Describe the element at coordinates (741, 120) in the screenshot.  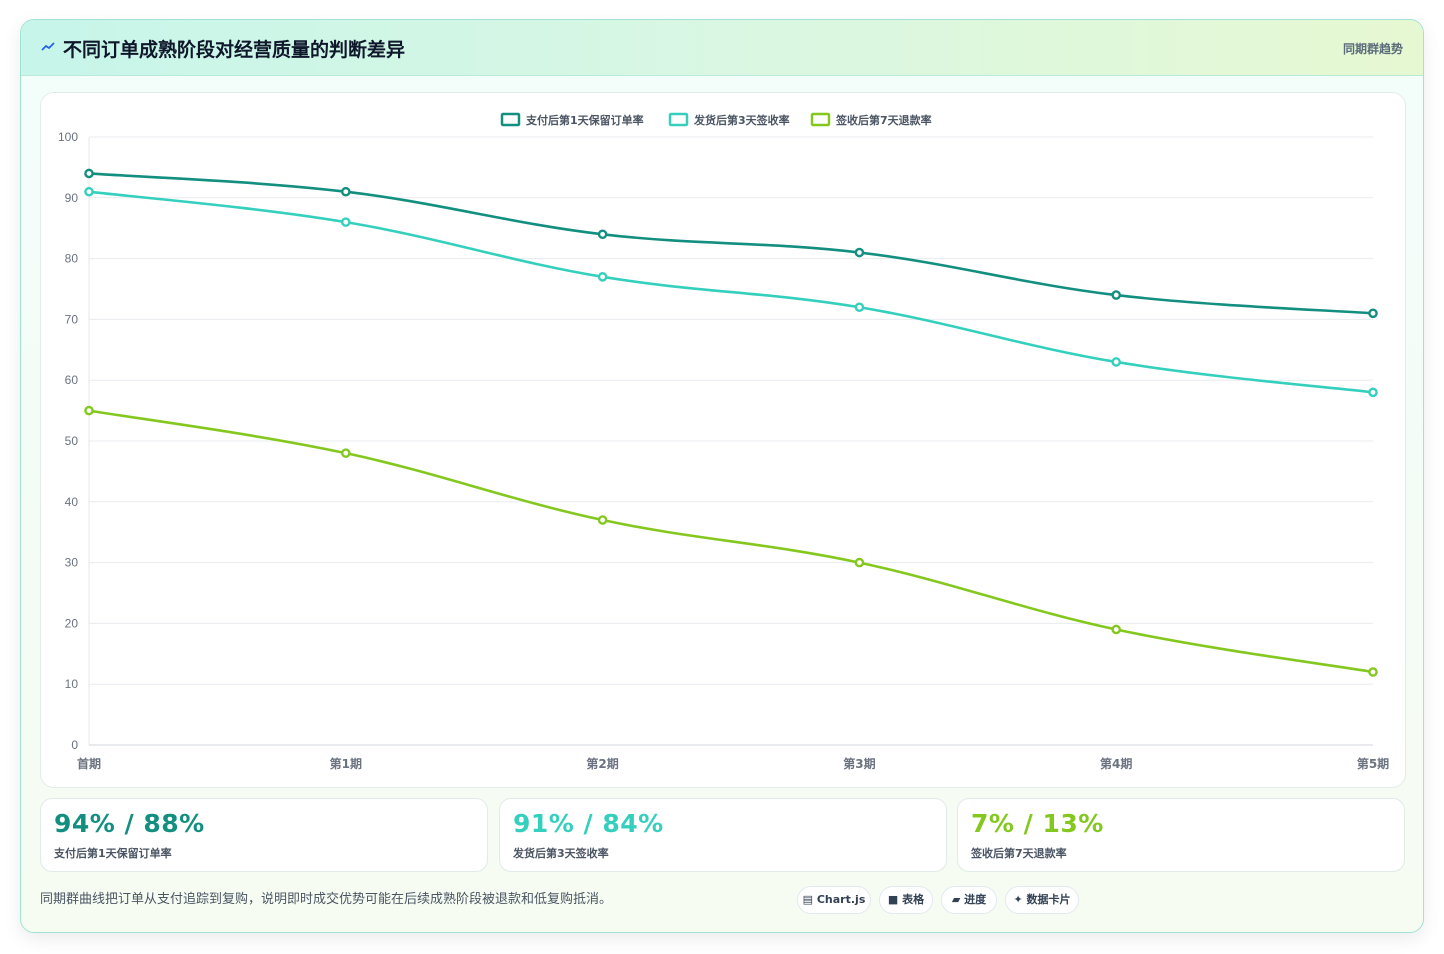
I see `legend-label: 发货后第3天签收率` at that location.